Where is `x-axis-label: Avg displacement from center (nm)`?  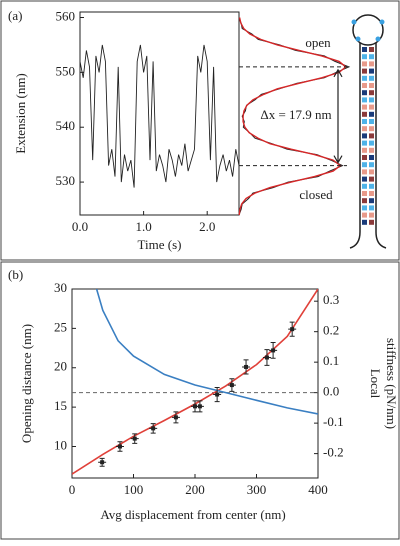 x-axis-label: Avg displacement from center (nm) is located at coordinates (192, 514).